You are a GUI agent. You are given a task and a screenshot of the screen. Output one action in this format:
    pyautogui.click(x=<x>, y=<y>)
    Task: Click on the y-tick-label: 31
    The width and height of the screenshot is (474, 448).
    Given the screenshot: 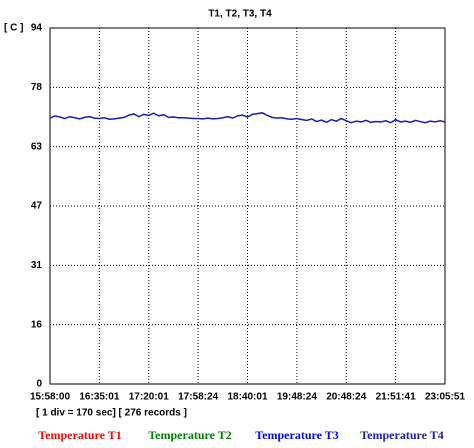 What is the action you would take?
    pyautogui.click(x=37, y=265)
    